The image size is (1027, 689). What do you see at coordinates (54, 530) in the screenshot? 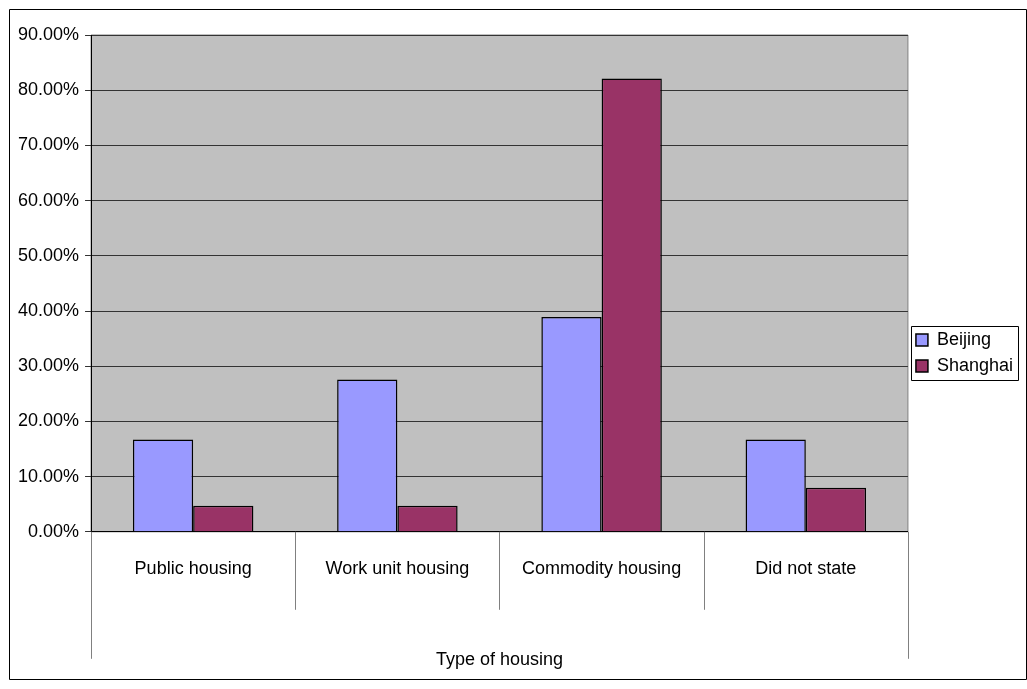
I see `y-tick-label: 0.00%` at bounding box center [54, 530].